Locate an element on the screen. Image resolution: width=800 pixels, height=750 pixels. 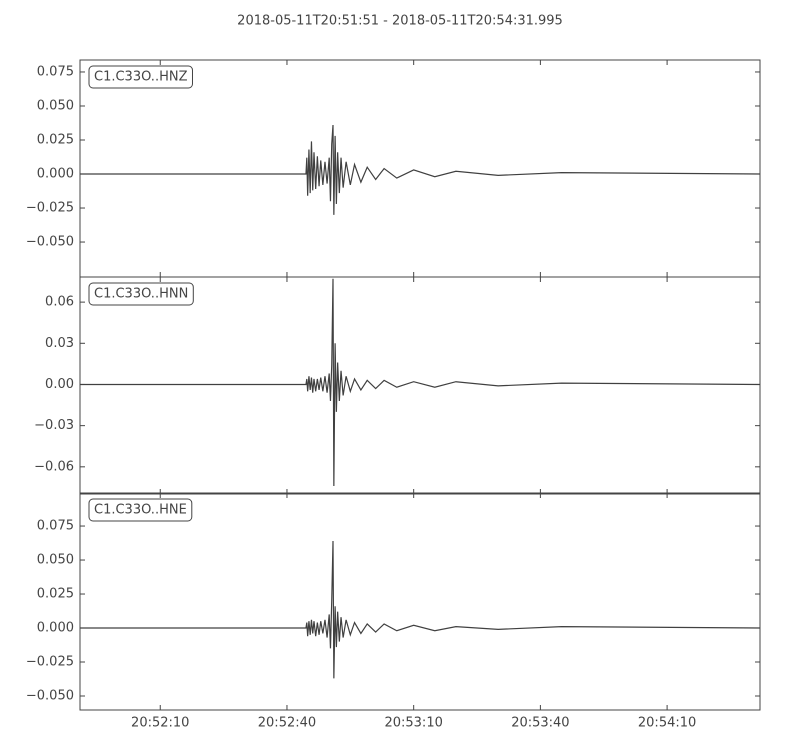
x-tick-label: 20:53:40 is located at coordinates (540, 723).